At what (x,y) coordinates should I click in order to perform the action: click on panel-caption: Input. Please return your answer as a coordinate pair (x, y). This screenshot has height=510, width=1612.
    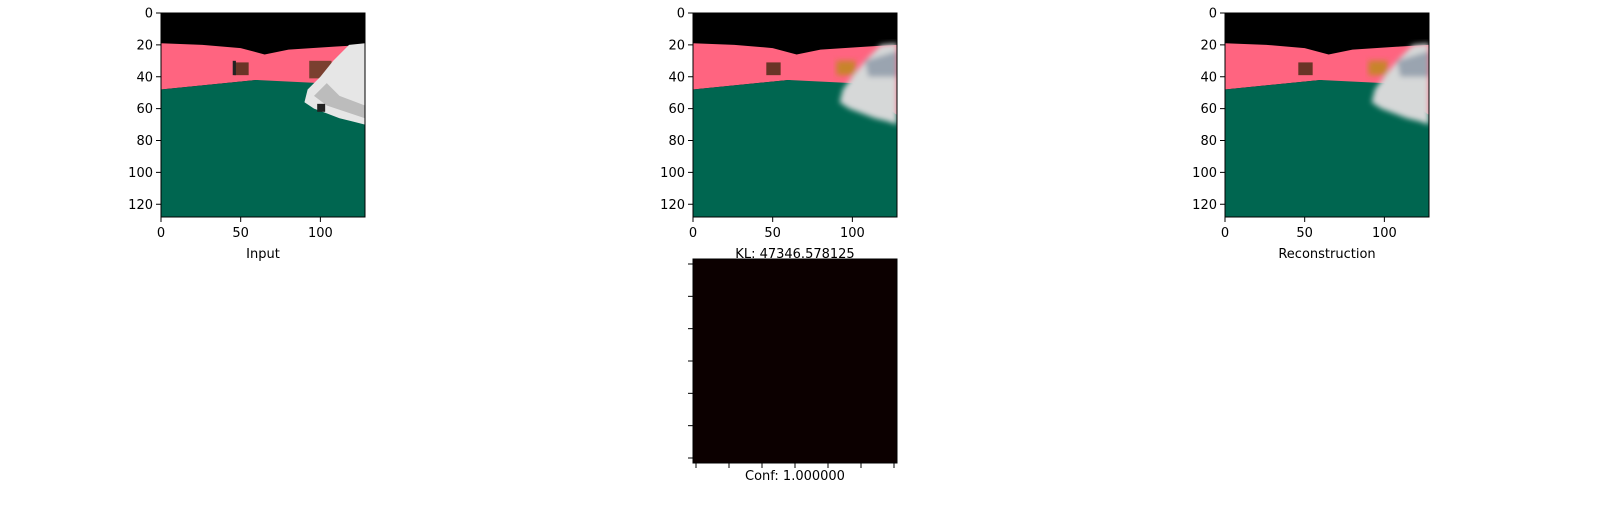
    Looking at the image, I should click on (263, 254).